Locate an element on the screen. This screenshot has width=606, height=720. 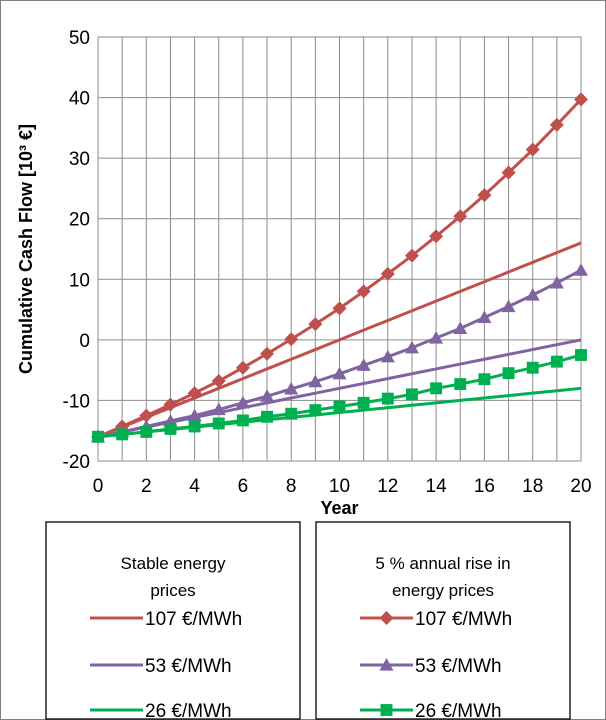
x-tick-label: 12 is located at coordinates (387, 486).